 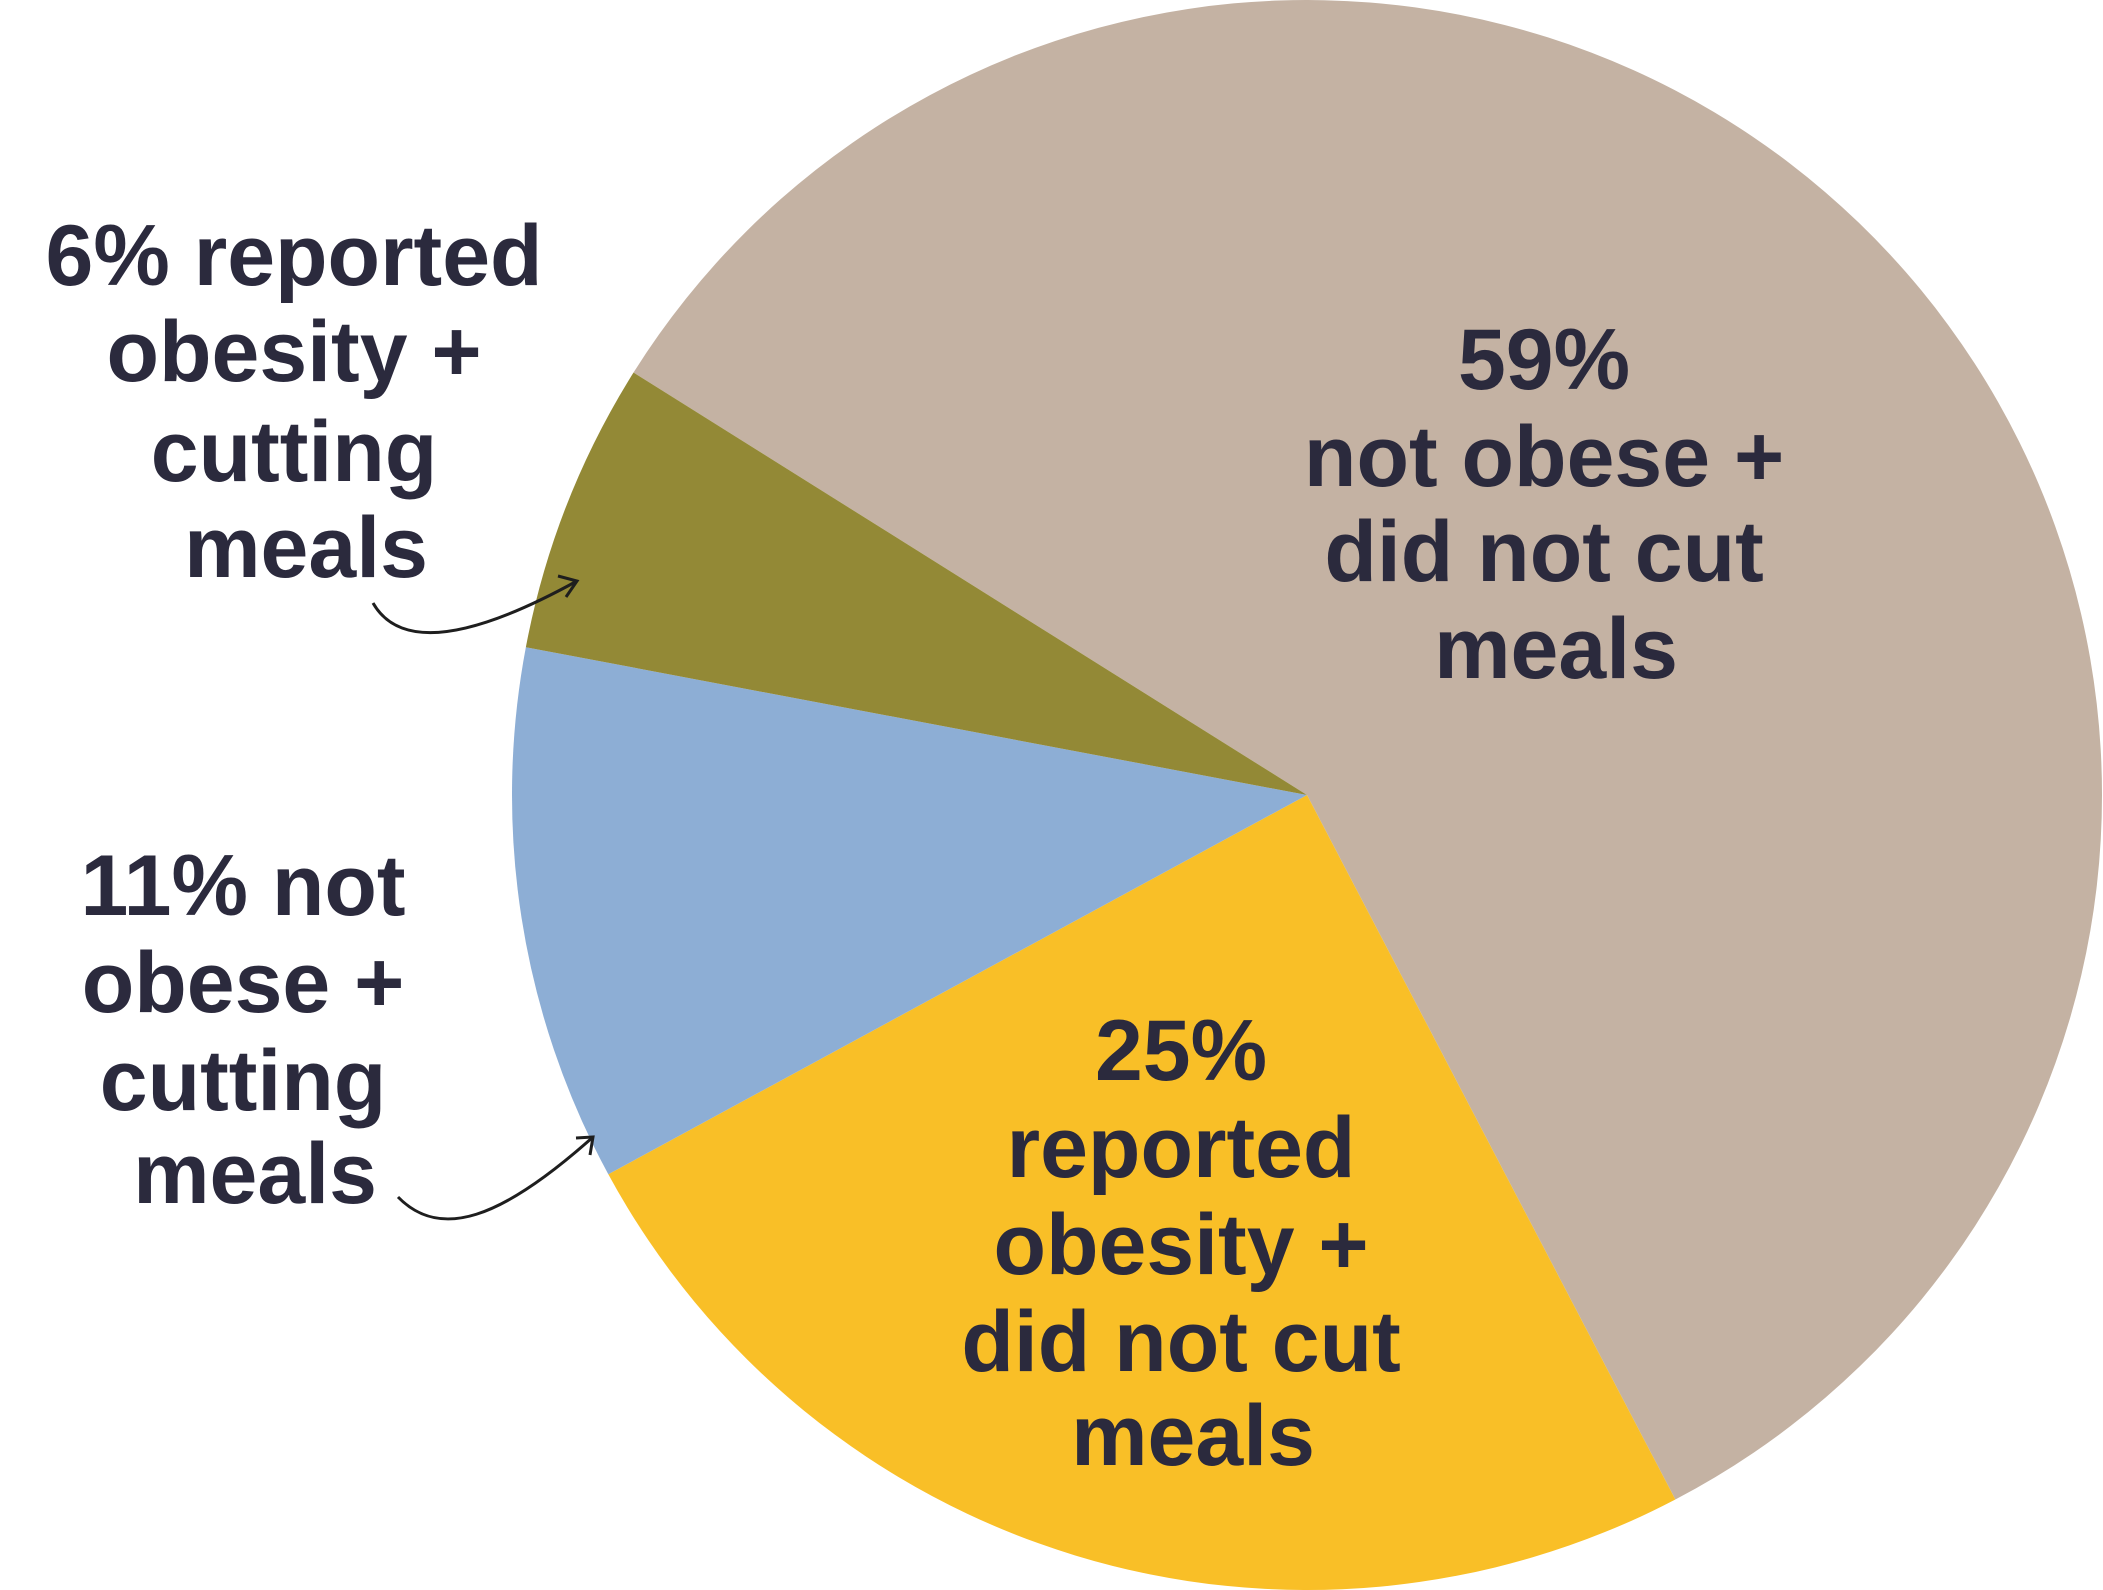 What do you see at coordinates (1544, 360) in the screenshot?
I see `label-line: 59%` at bounding box center [1544, 360].